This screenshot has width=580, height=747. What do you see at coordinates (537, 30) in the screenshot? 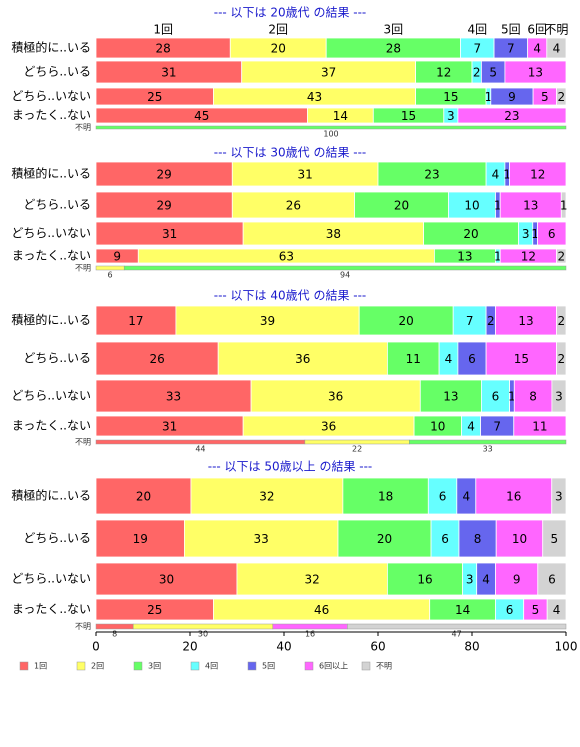
I see `column-label: 6回` at bounding box center [537, 30].